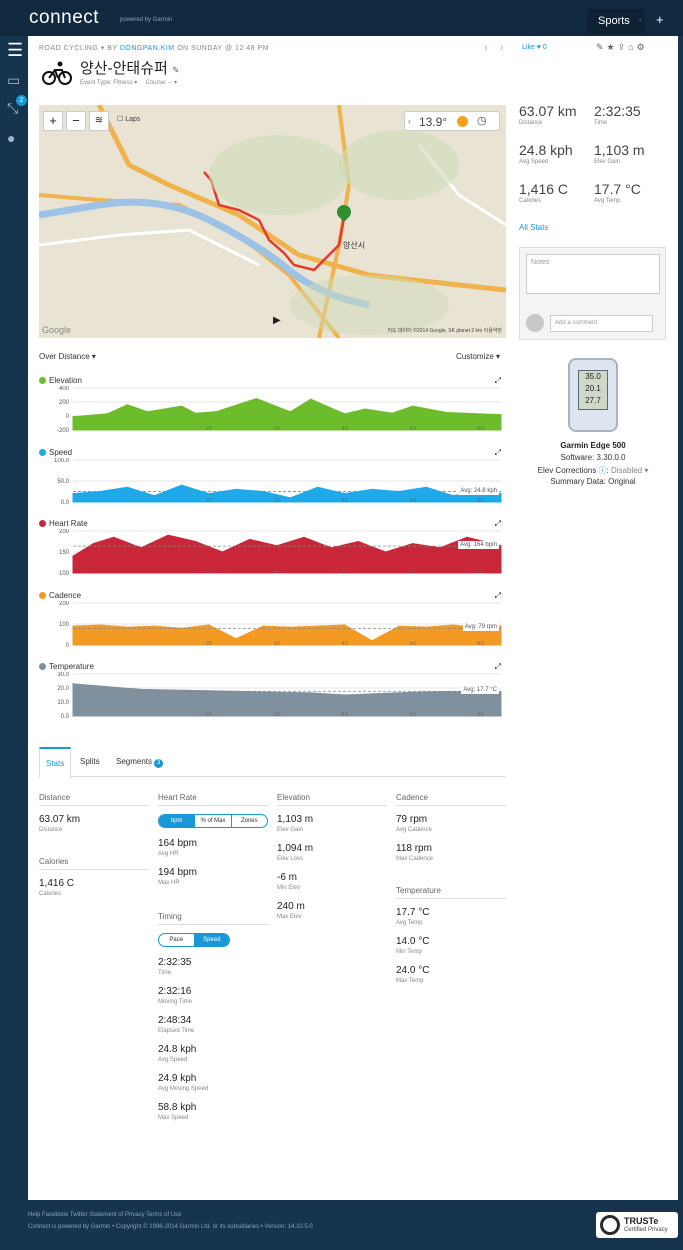  I want to click on speed-expand-icon: ⤢, so click(497, 452).